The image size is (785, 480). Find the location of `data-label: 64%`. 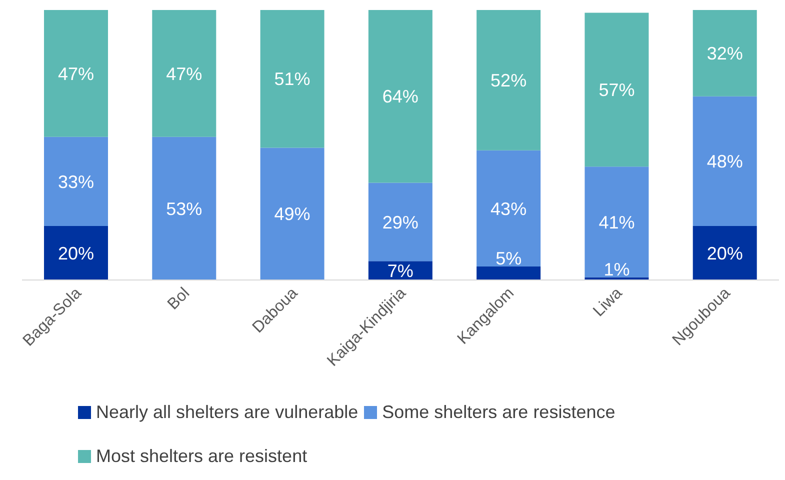

data-label: 64% is located at coordinates (400, 96).